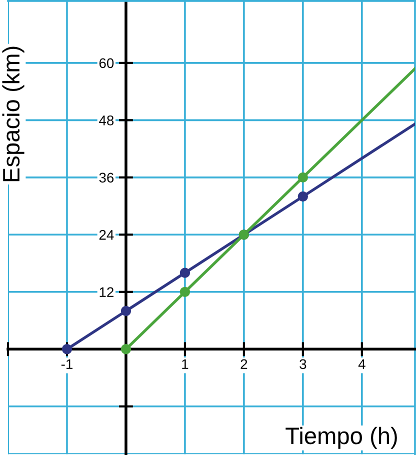 The width and height of the screenshot is (416, 455). I want to click on x-axis-title: Tiempo (h), so click(341, 437).